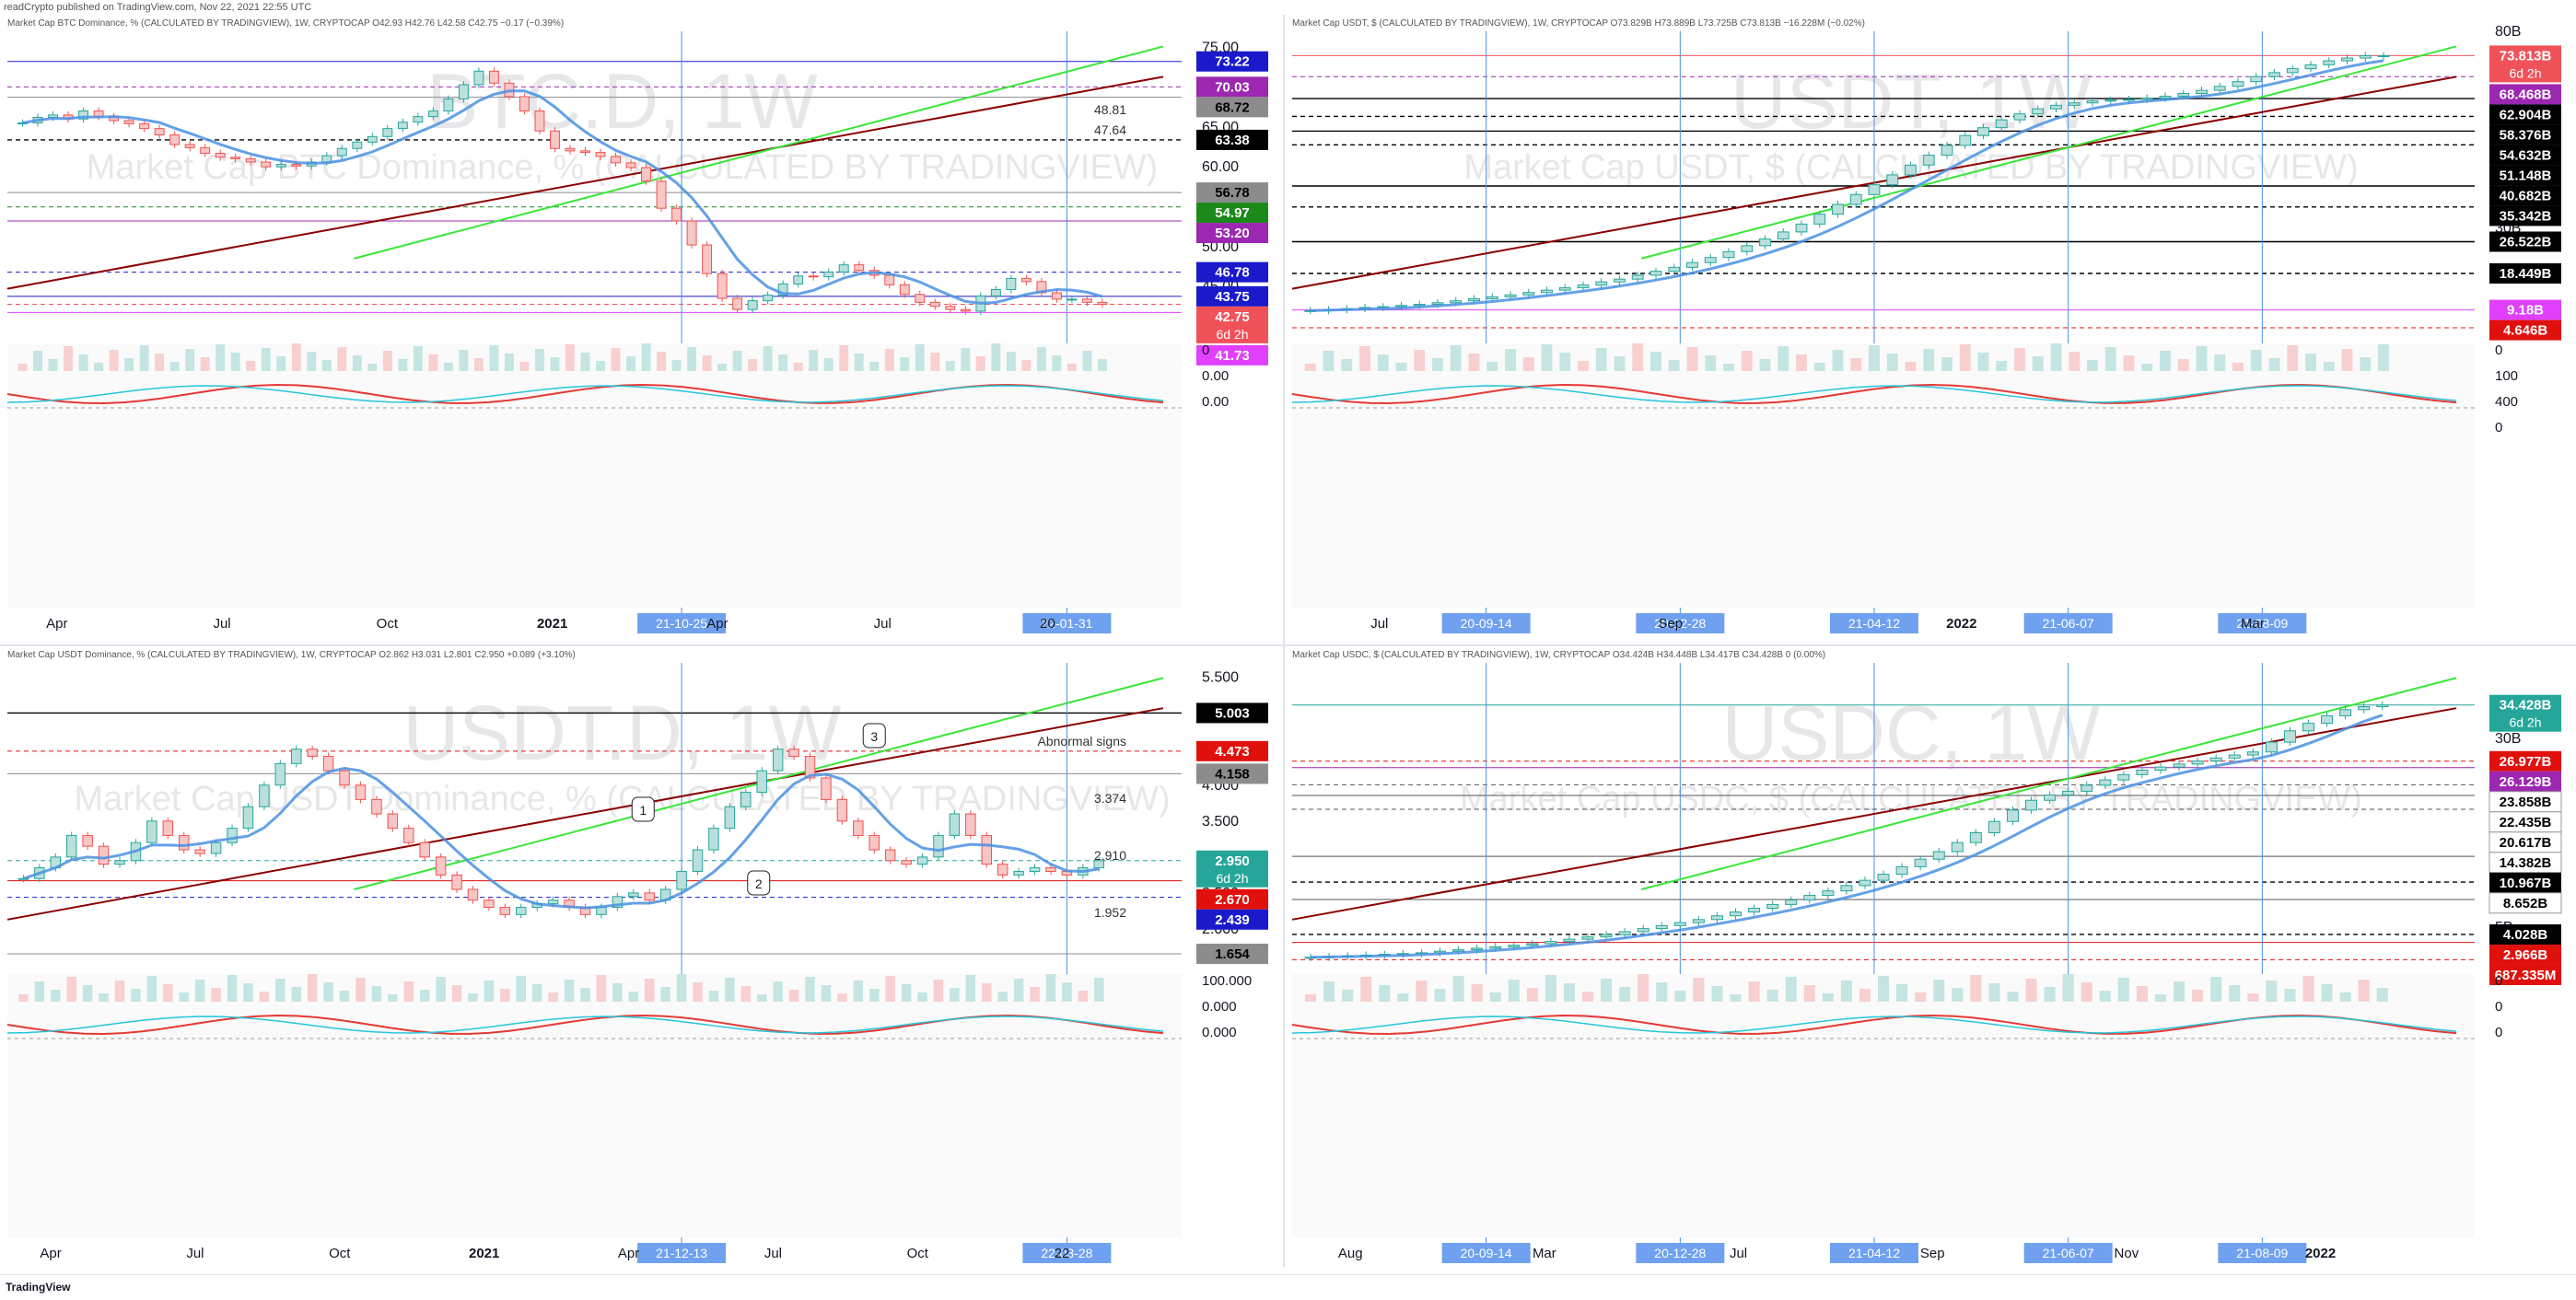 The height and width of the screenshot is (1300, 2576). What do you see at coordinates (1847, 837) in the screenshot?
I see `usdc_cap-ma-line` at bounding box center [1847, 837].